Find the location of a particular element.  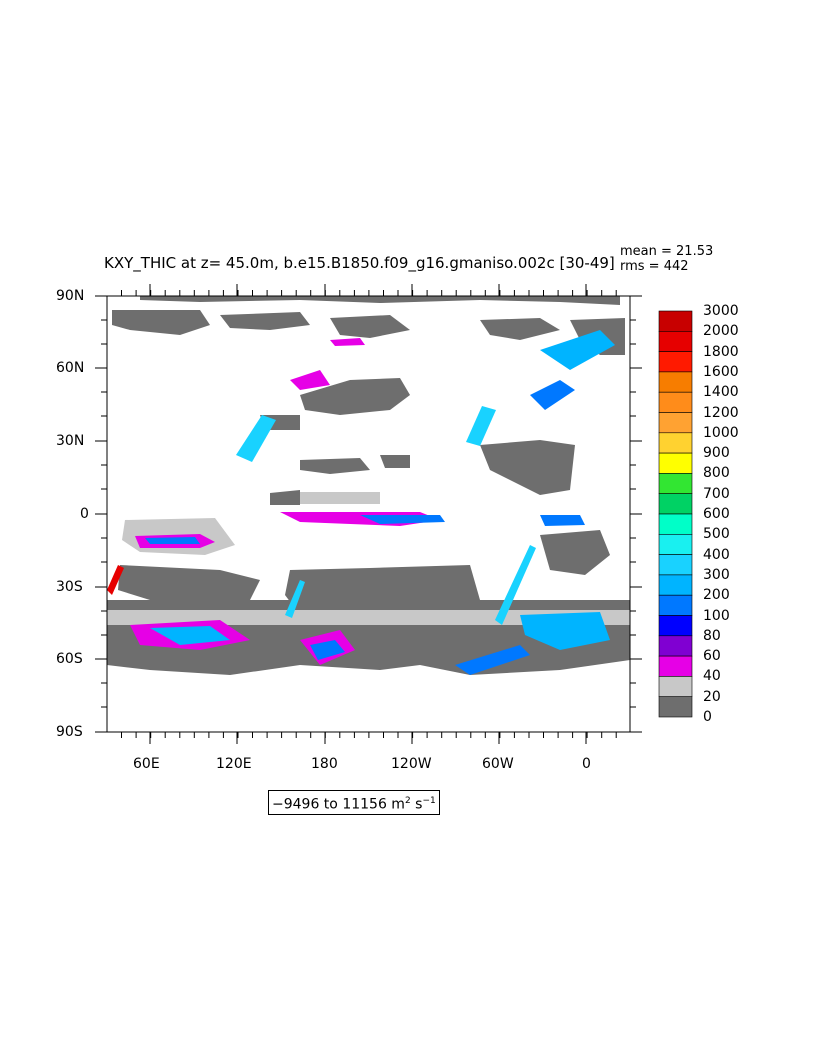

y-label-90s: 90S is located at coordinates (69, 732).